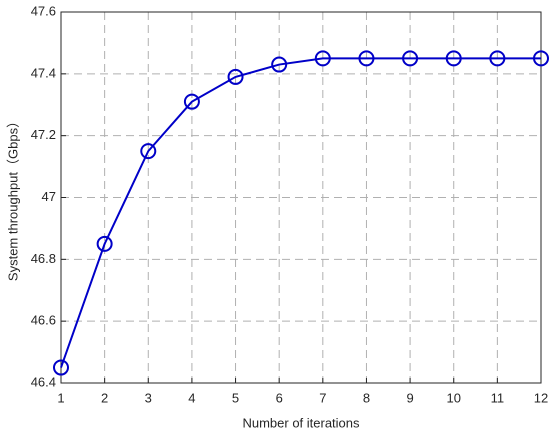  What do you see at coordinates (43, 381) in the screenshot?
I see `y-tick-label: 46.4` at bounding box center [43, 381].